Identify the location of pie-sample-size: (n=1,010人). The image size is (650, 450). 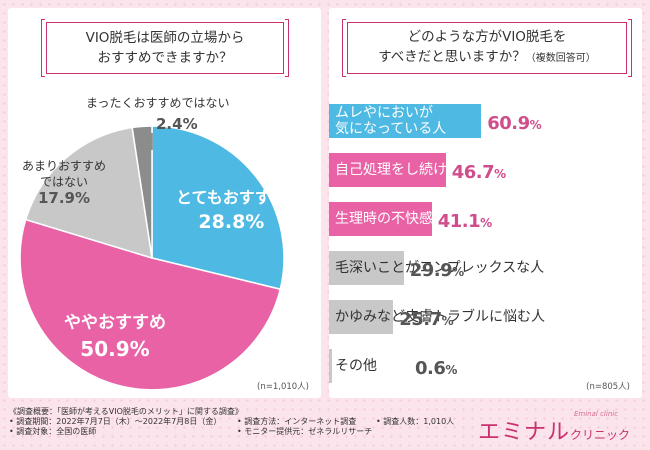
(283, 387).